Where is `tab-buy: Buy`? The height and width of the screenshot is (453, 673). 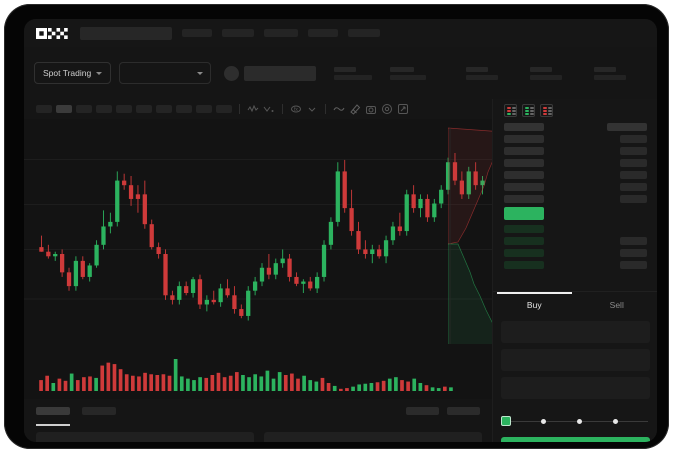
tab-buy: Buy is located at coordinates (534, 304).